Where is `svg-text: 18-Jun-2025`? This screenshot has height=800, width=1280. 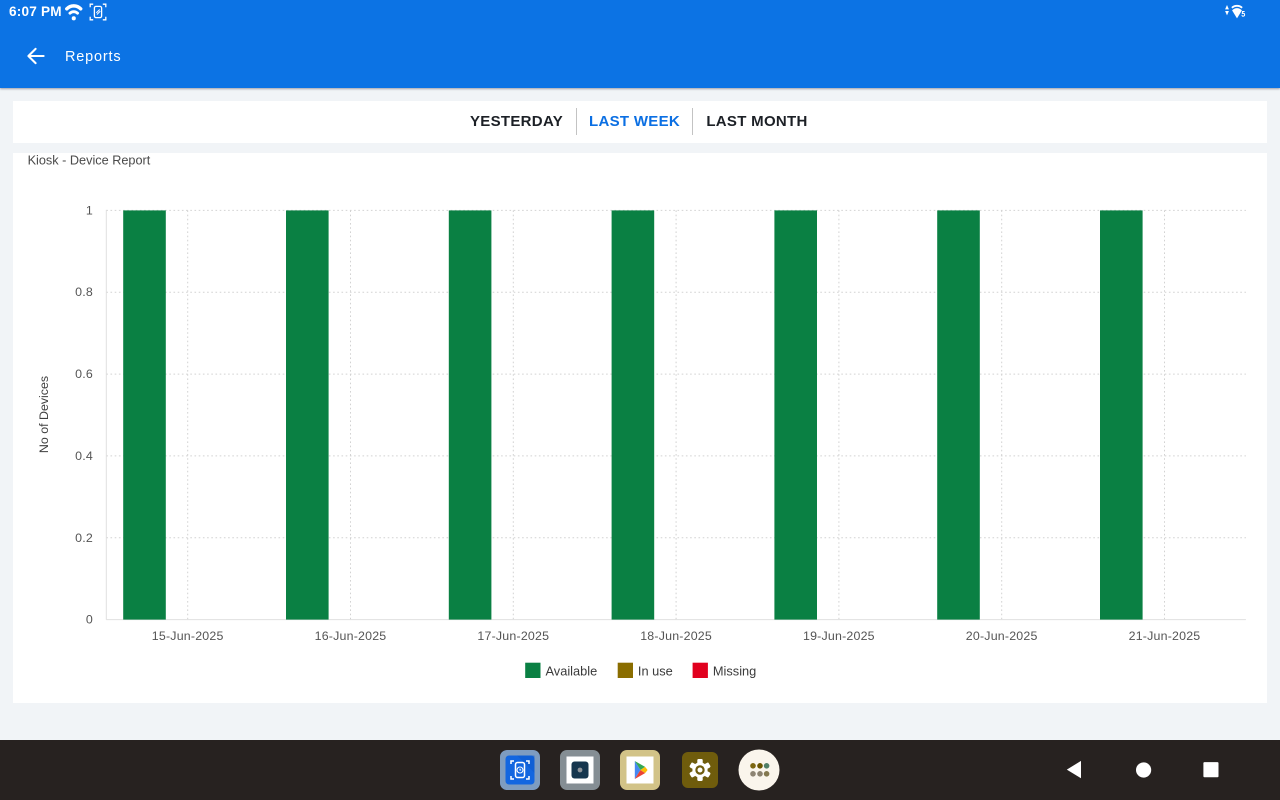
svg-text: 18-Jun-2025 is located at coordinates (676, 636).